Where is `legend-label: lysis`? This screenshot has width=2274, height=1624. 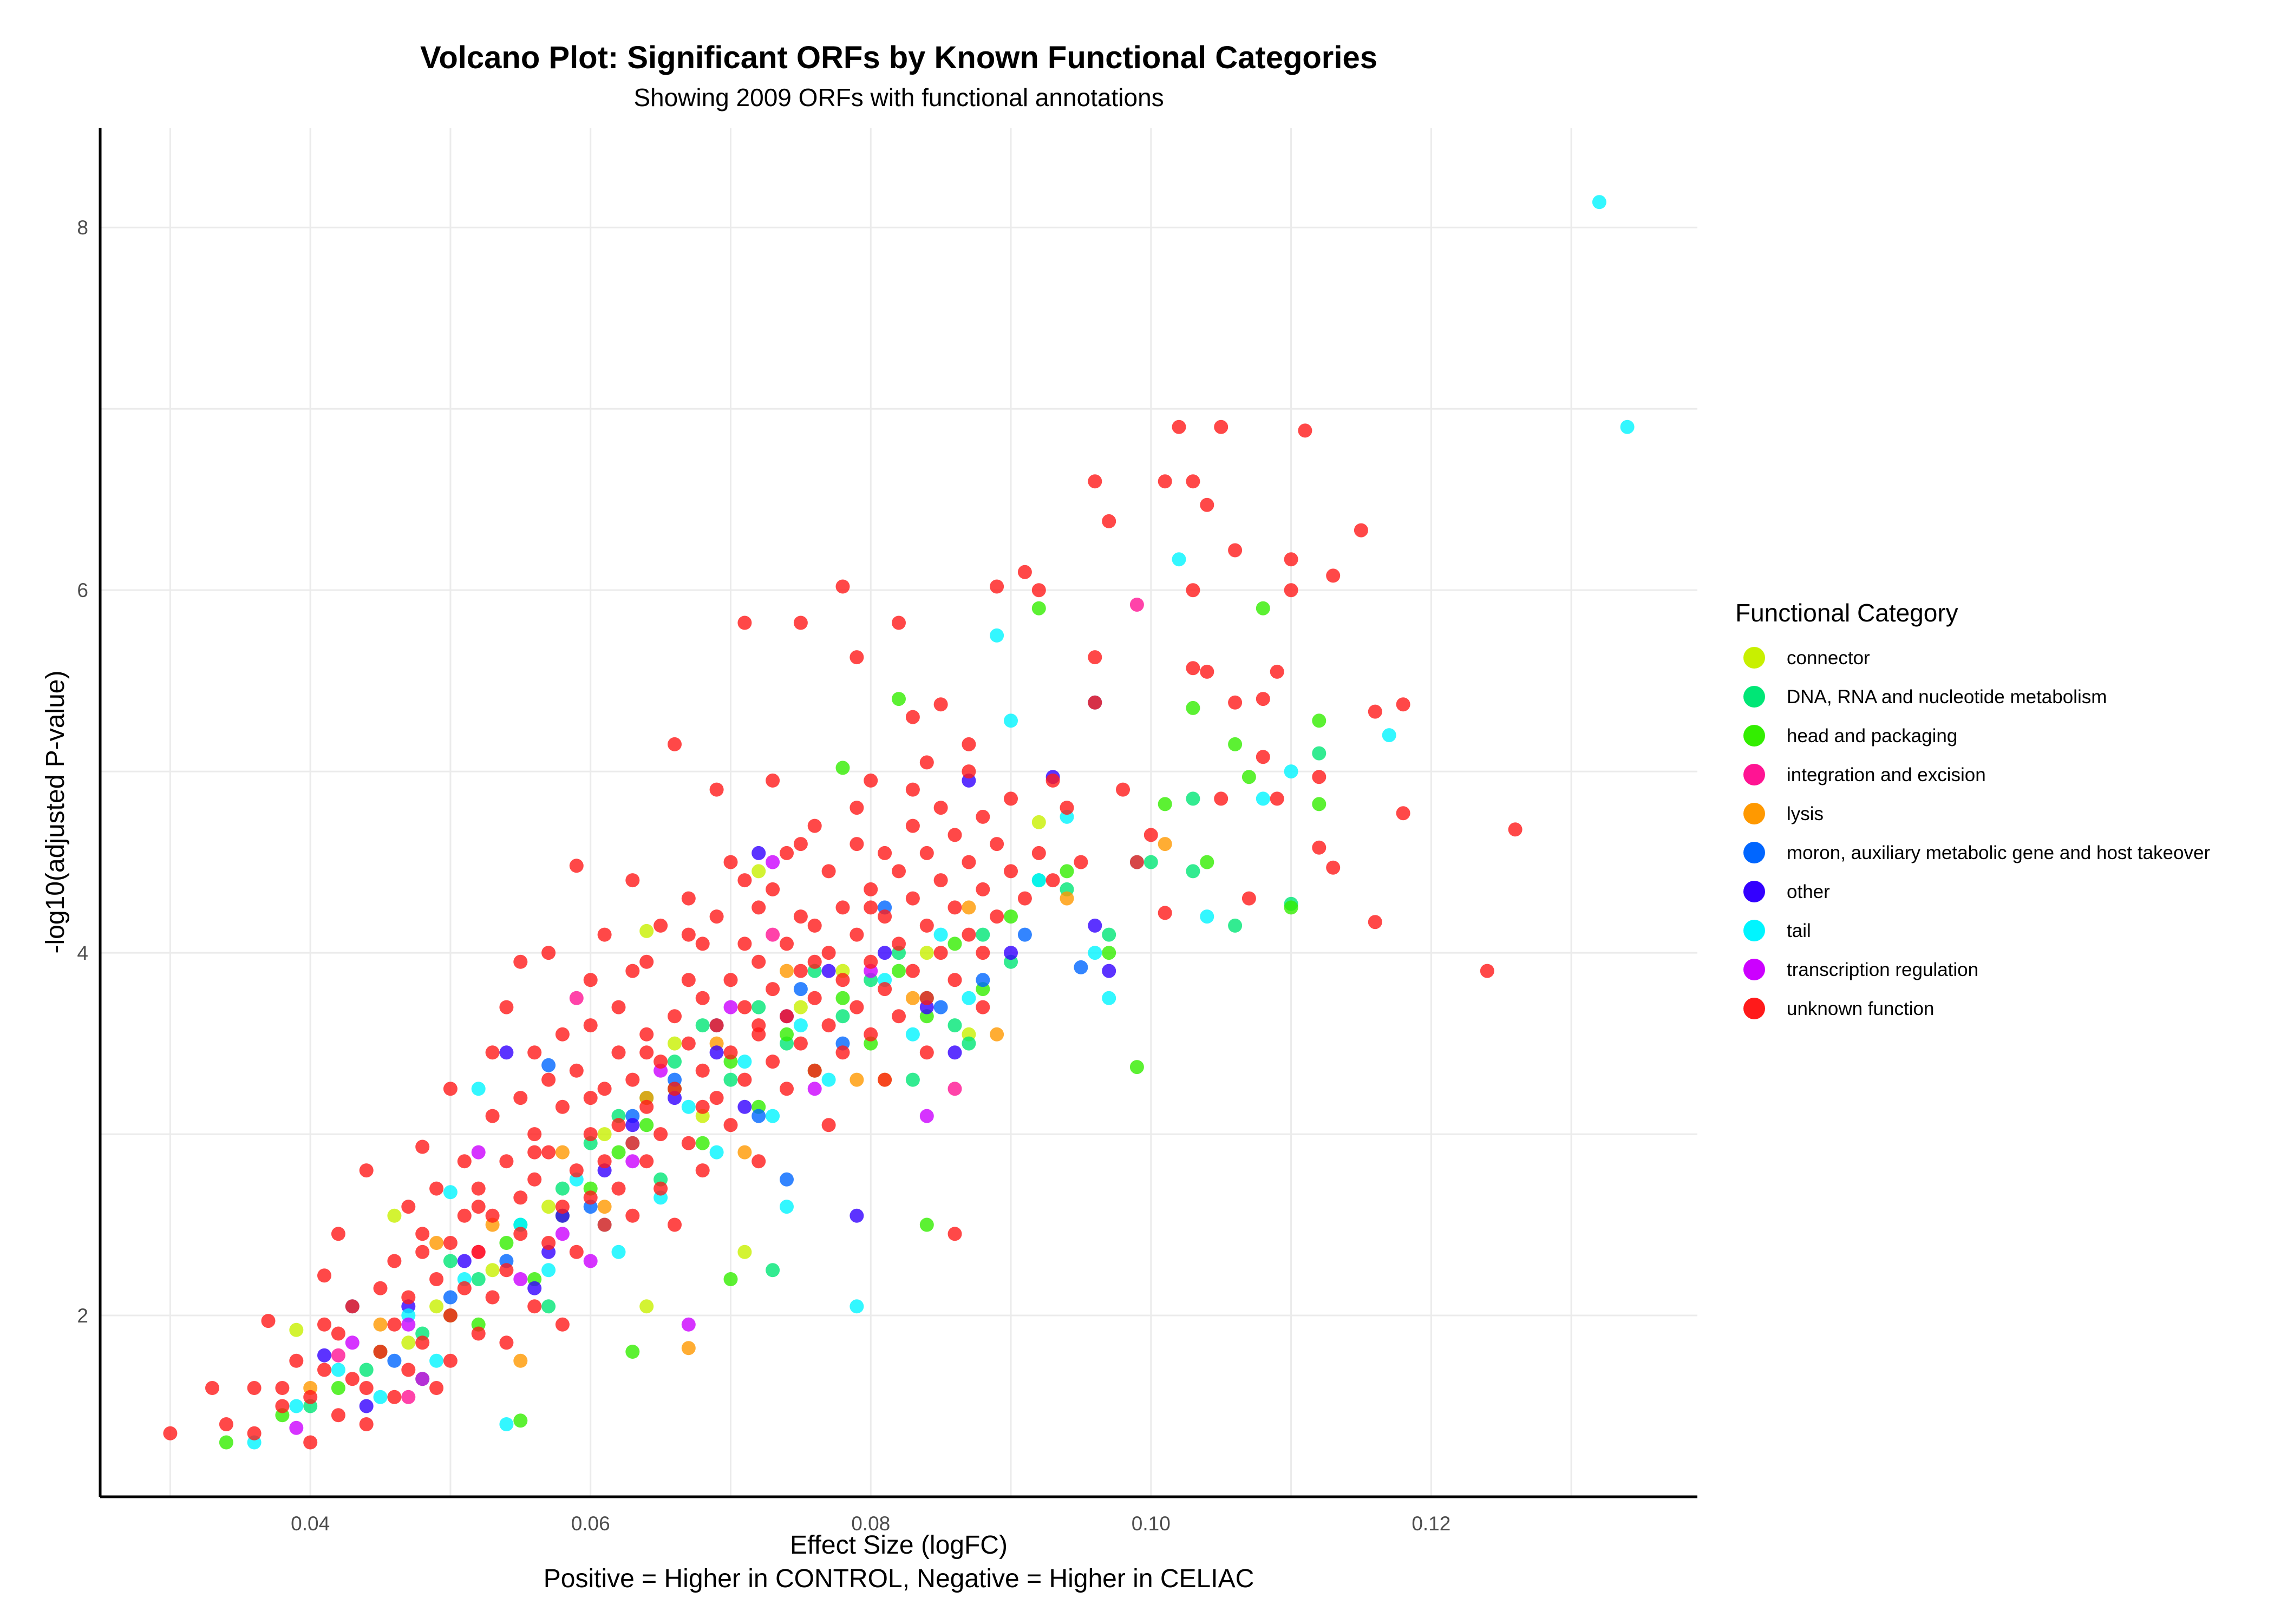 legend-label: lysis is located at coordinates (1806, 814).